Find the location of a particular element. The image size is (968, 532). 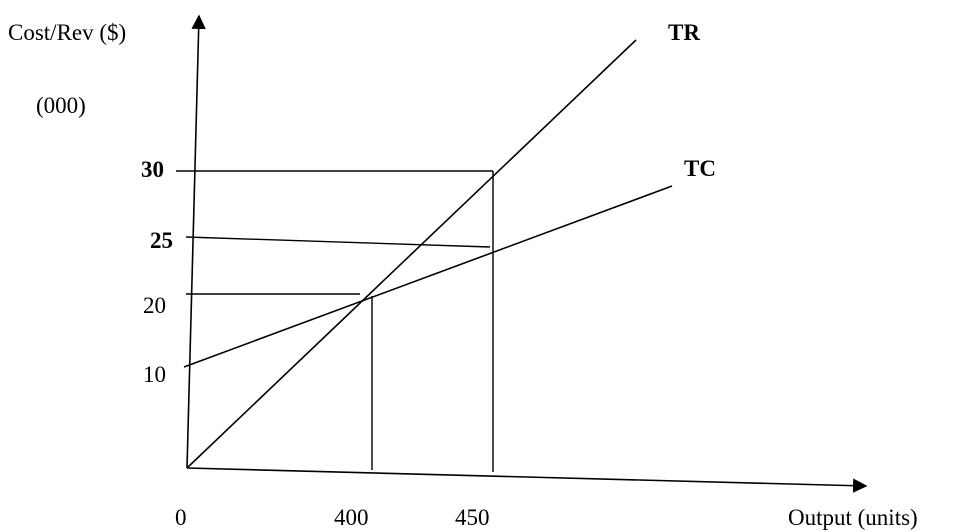

x-tick-label-400: 400 is located at coordinates (351, 517).